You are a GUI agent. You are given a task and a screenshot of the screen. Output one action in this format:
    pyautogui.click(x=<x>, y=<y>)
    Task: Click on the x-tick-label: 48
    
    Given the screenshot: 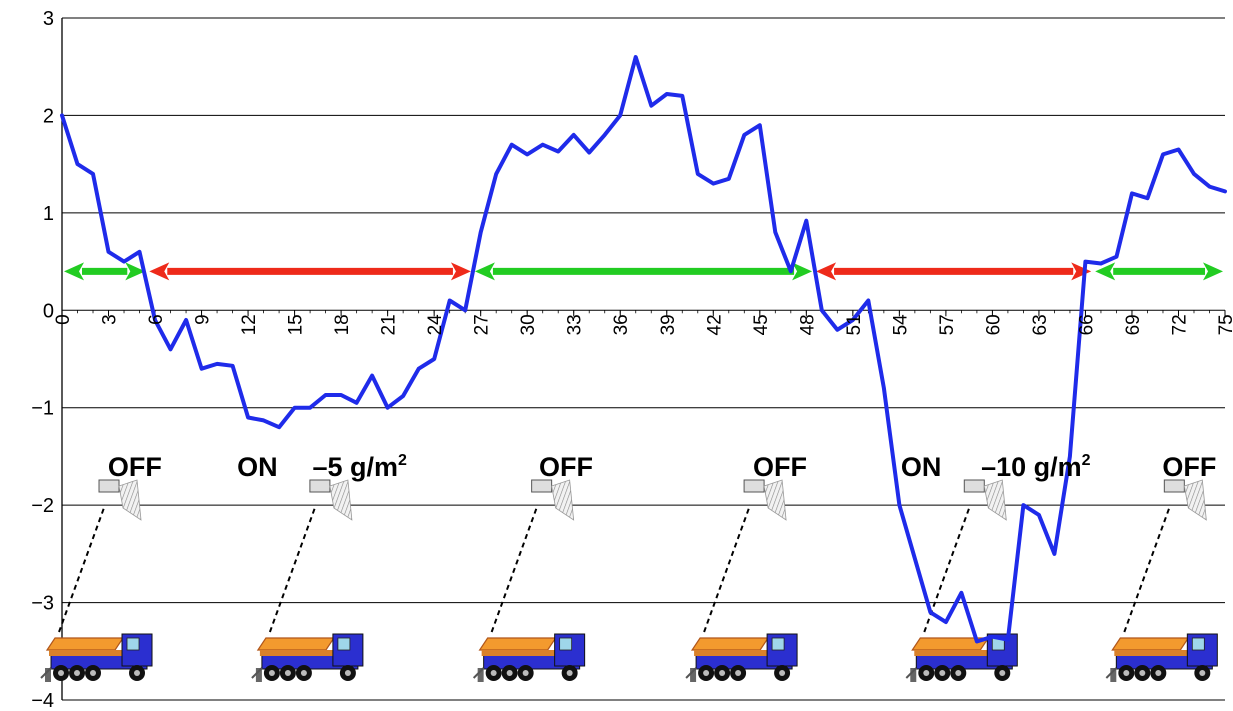 What is the action you would take?
    pyautogui.click(x=807, y=324)
    